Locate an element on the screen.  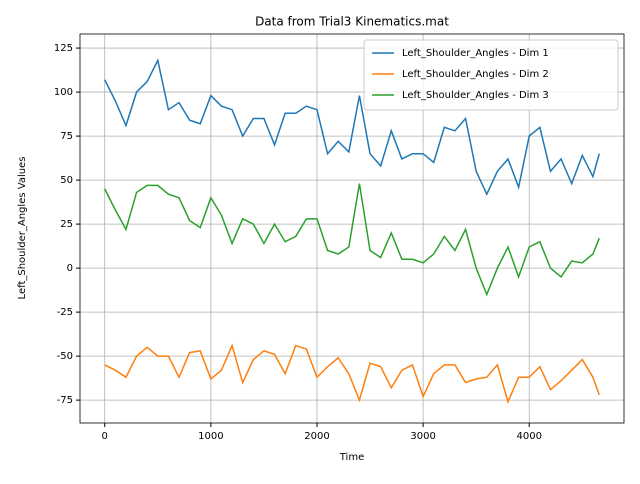
legend-label: Left_Shoulder_Angles - Dim 2 is located at coordinates (475, 74).